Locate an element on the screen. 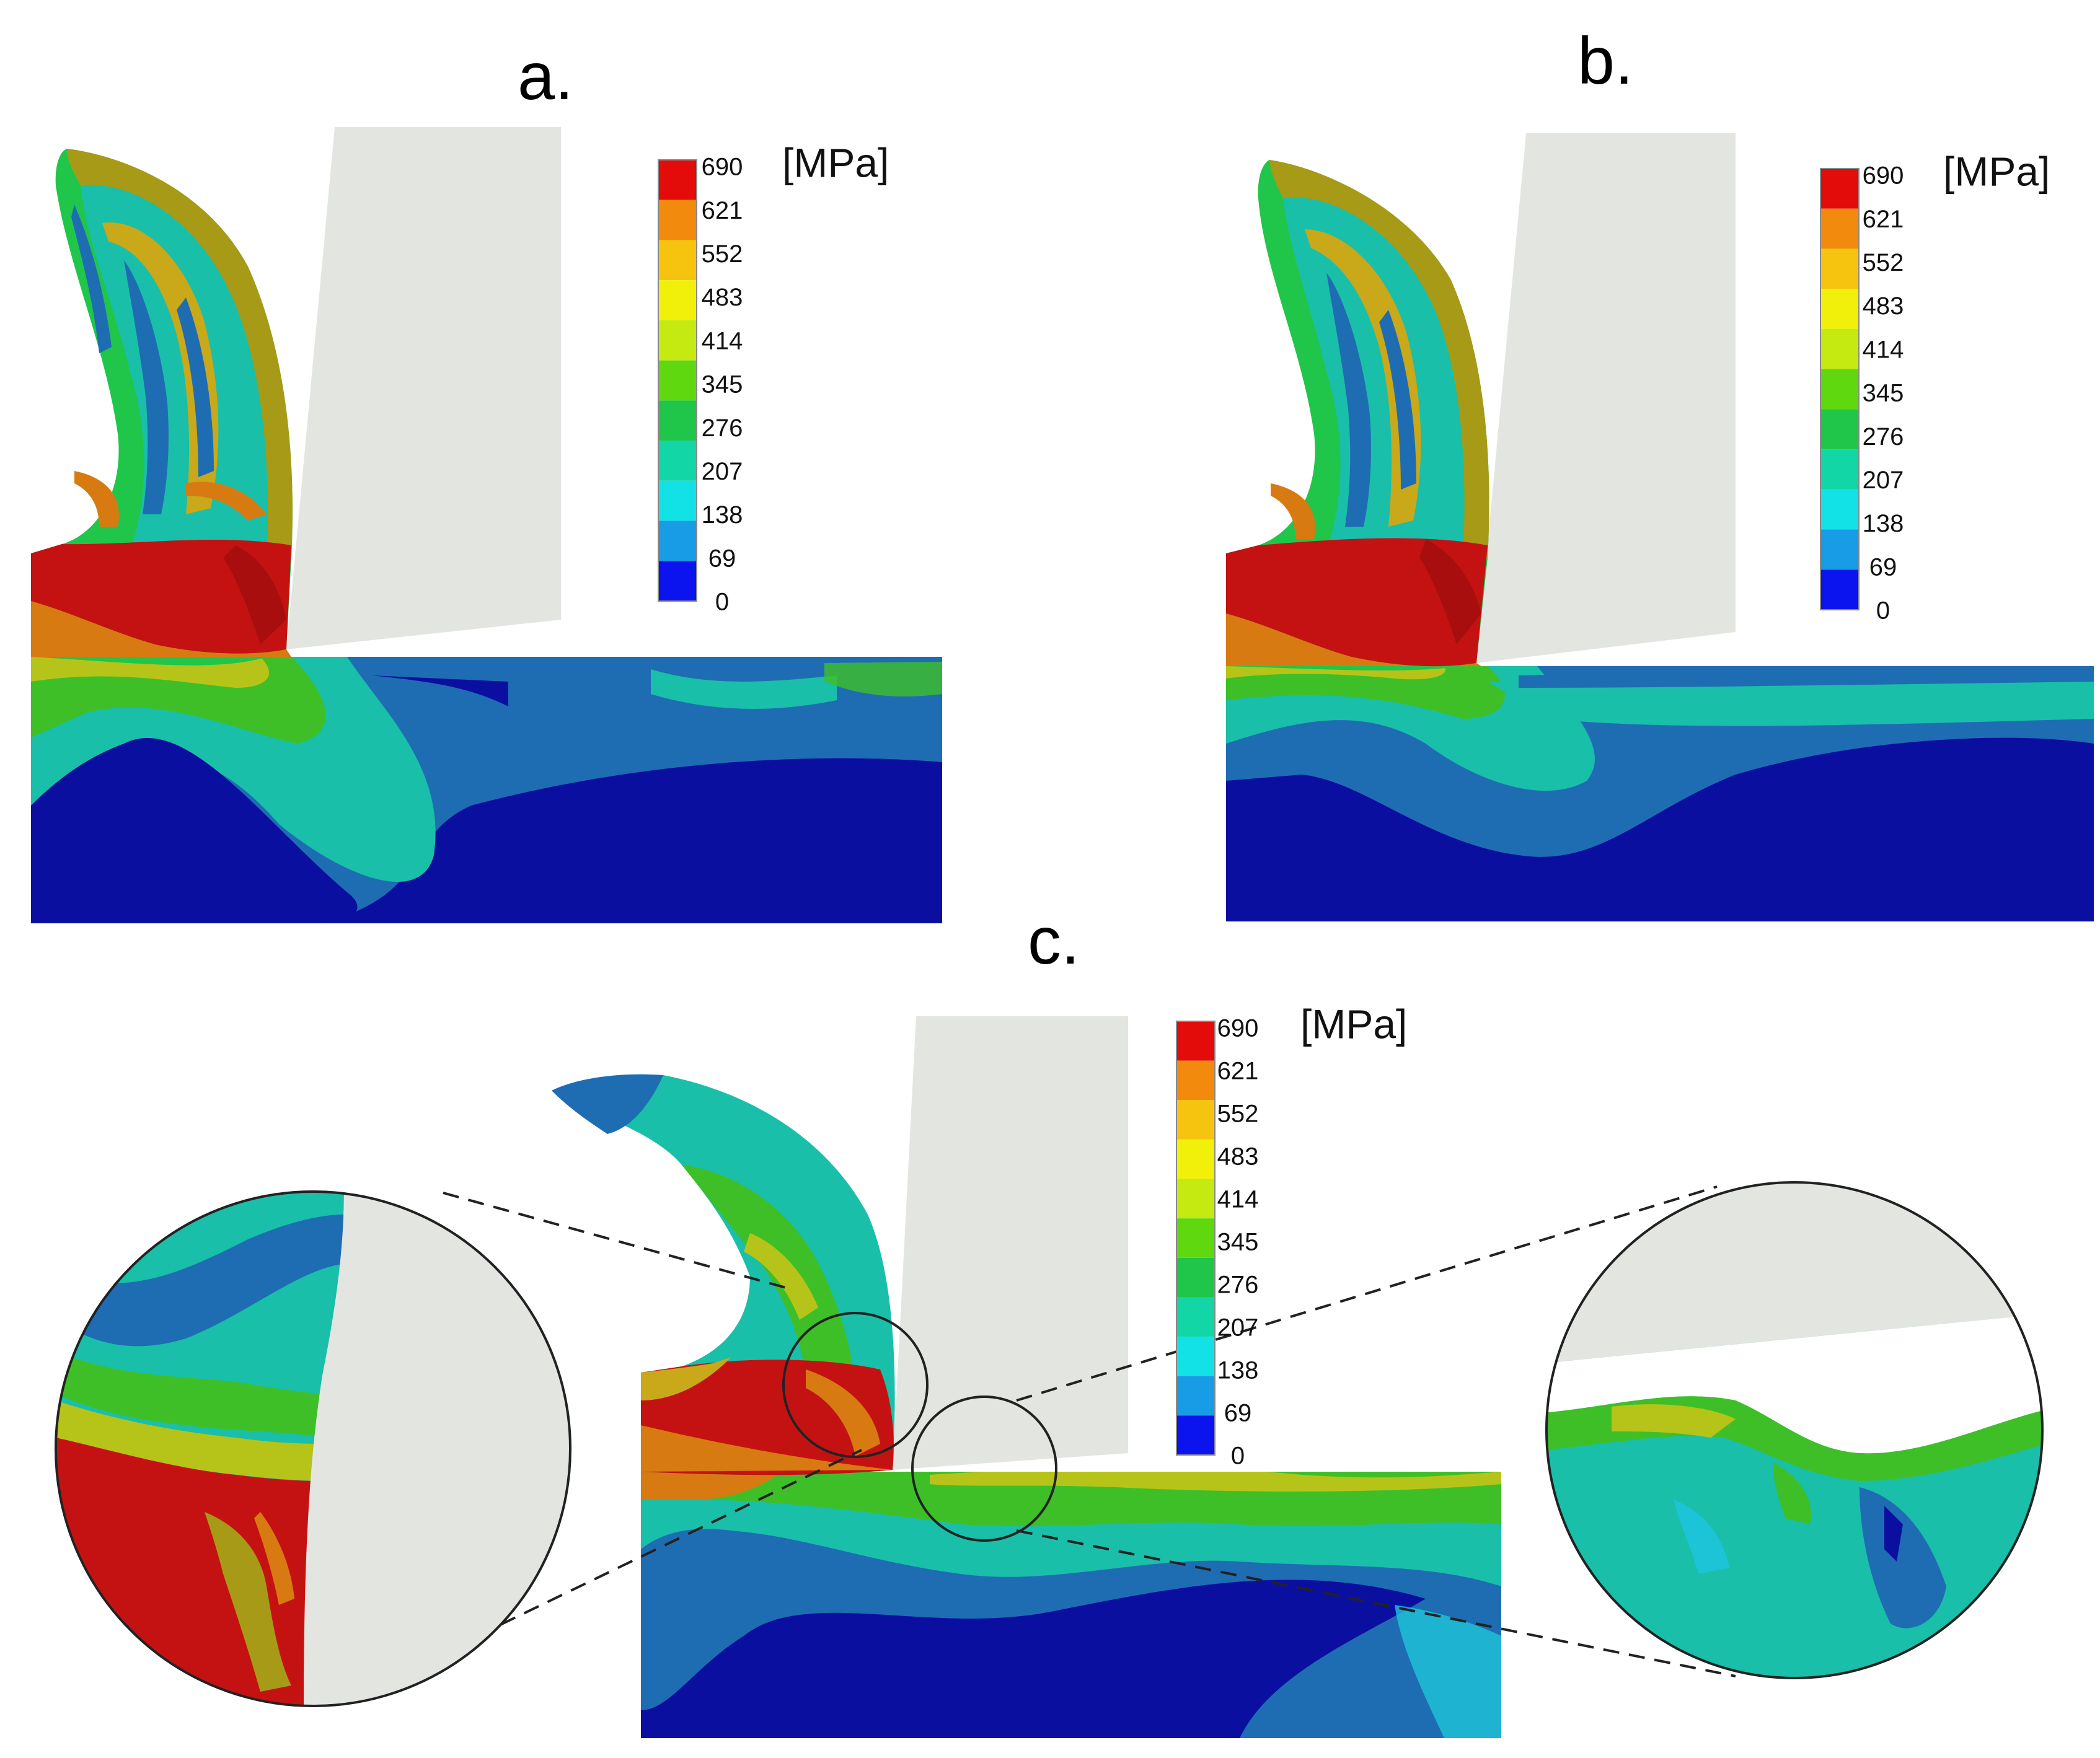  tool-a is located at coordinates (424, 388).